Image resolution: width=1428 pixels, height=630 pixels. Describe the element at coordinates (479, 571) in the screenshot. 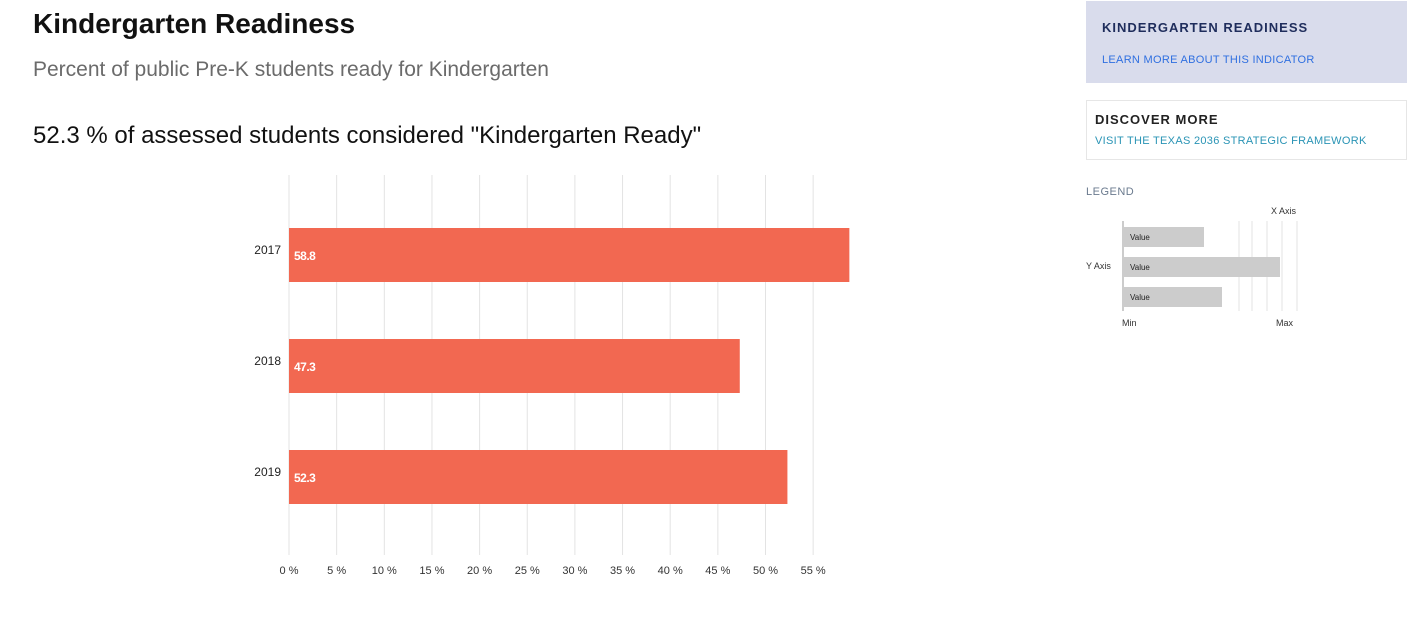

I see `x-tick-label: 20 %` at that location.